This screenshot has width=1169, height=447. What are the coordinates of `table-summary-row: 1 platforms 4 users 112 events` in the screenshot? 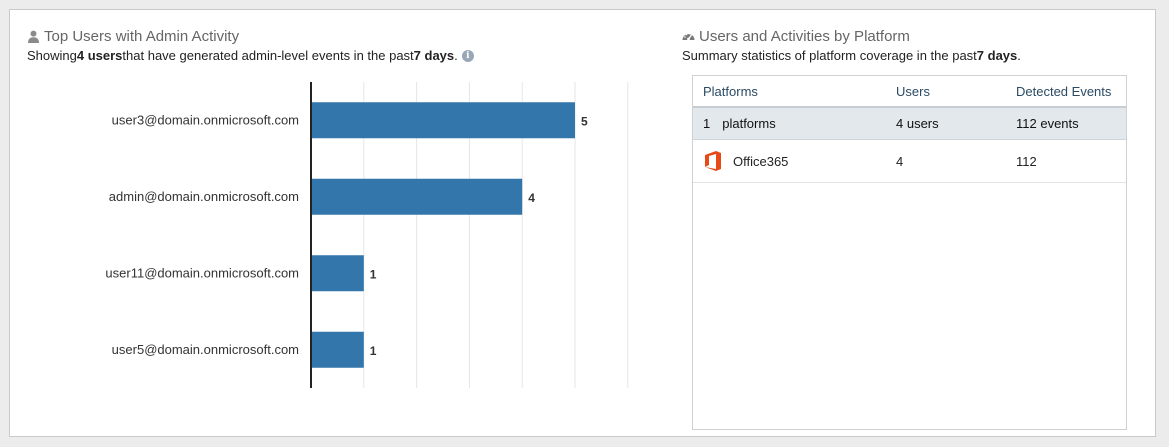 It's located at (909, 124).